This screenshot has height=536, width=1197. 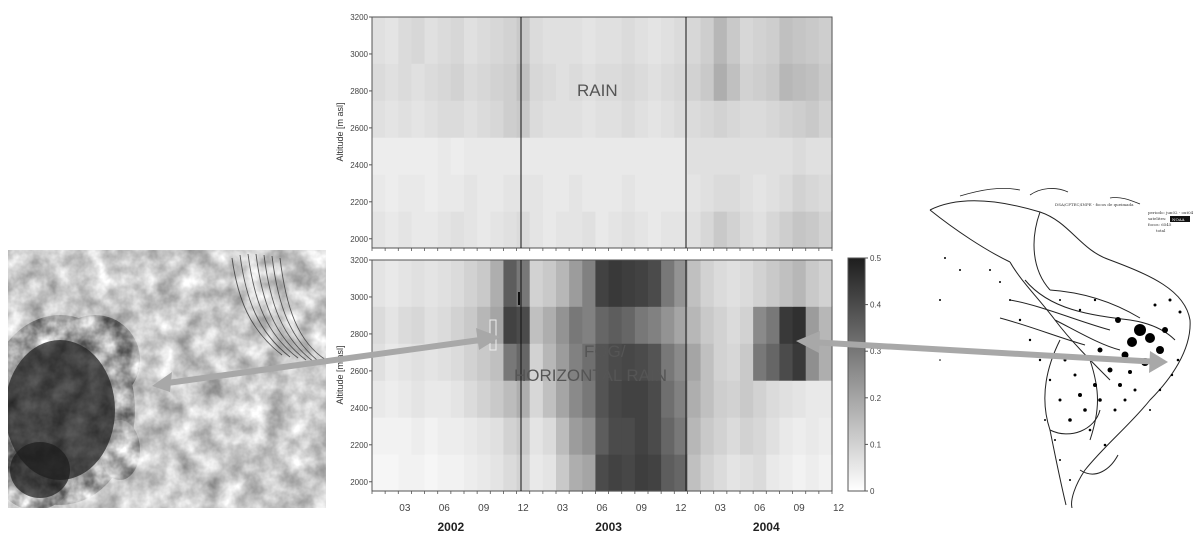 I want to click on month-tick-label: 06, so click(x=760, y=508).